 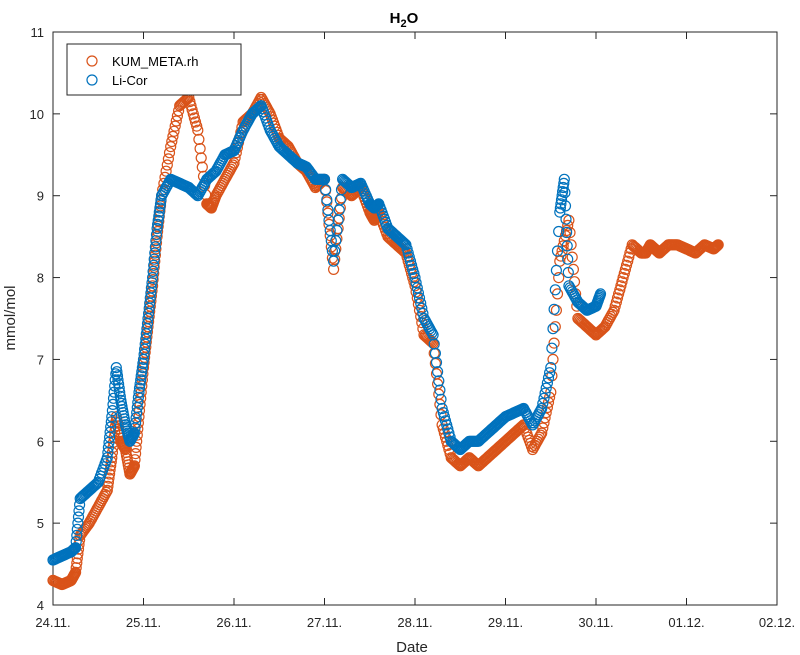 What do you see at coordinates (40, 441) in the screenshot?
I see `y-tick-label: 6` at bounding box center [40, 441].